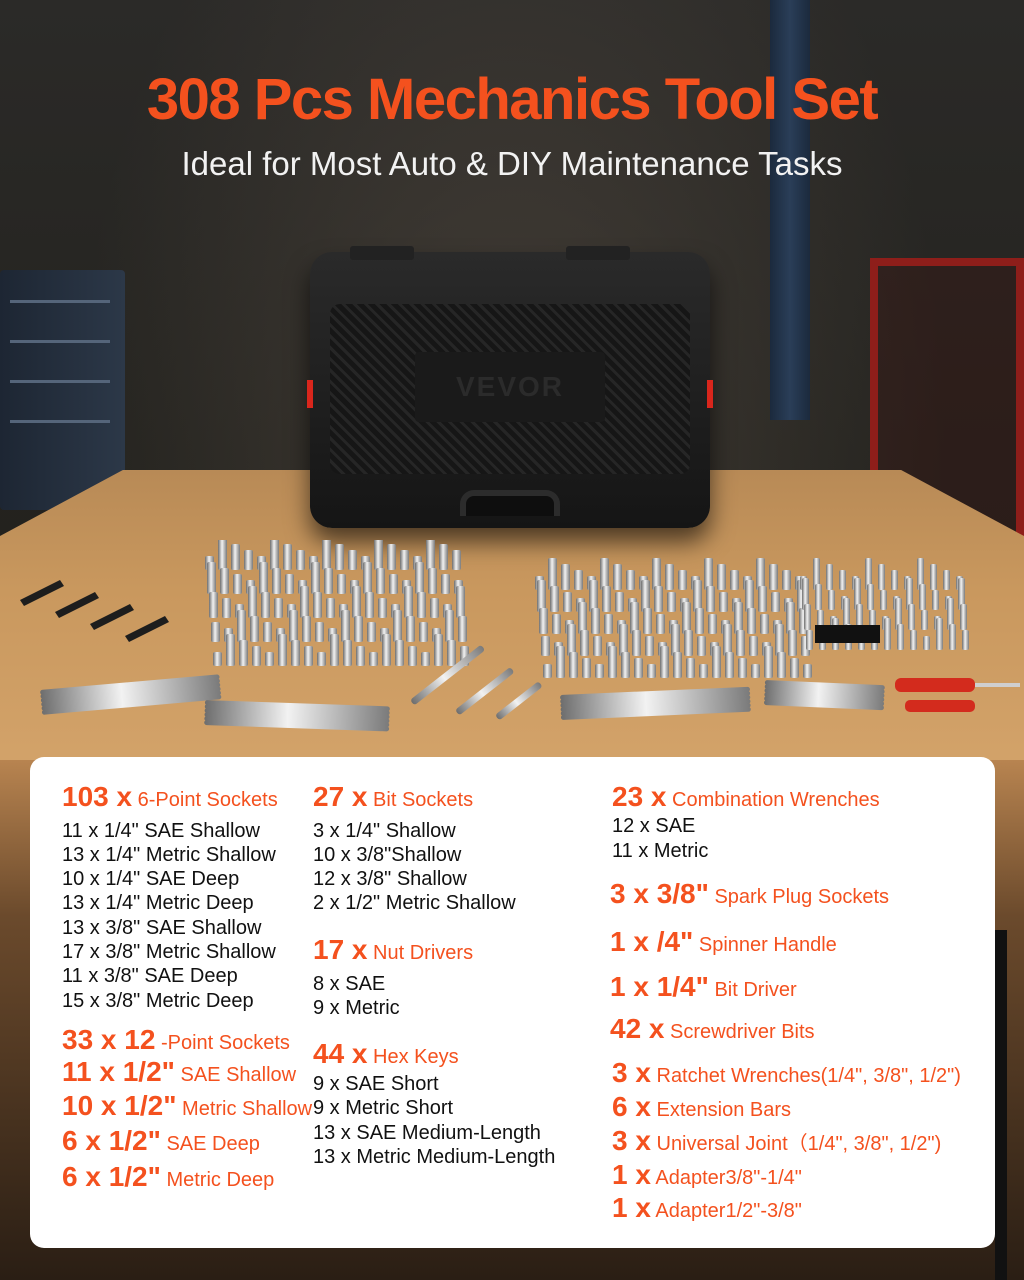  I want to click on list-item: 3 x 1/4" Shallow, so click(384, 831).